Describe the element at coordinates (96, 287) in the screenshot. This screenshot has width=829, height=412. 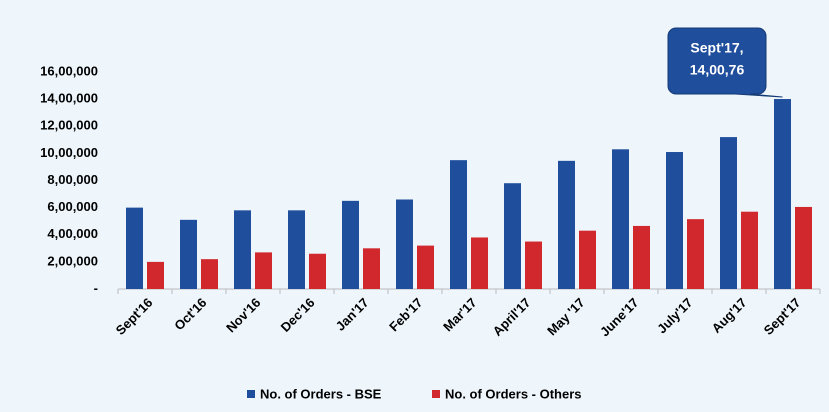
I see `y-tick-label: -` at that location.